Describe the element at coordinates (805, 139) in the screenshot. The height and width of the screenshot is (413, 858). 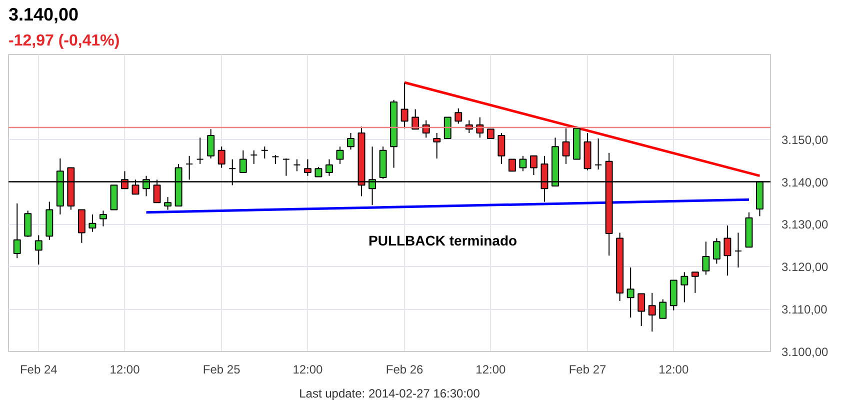
I see `y-tick-label: 3.150,00` at that location.